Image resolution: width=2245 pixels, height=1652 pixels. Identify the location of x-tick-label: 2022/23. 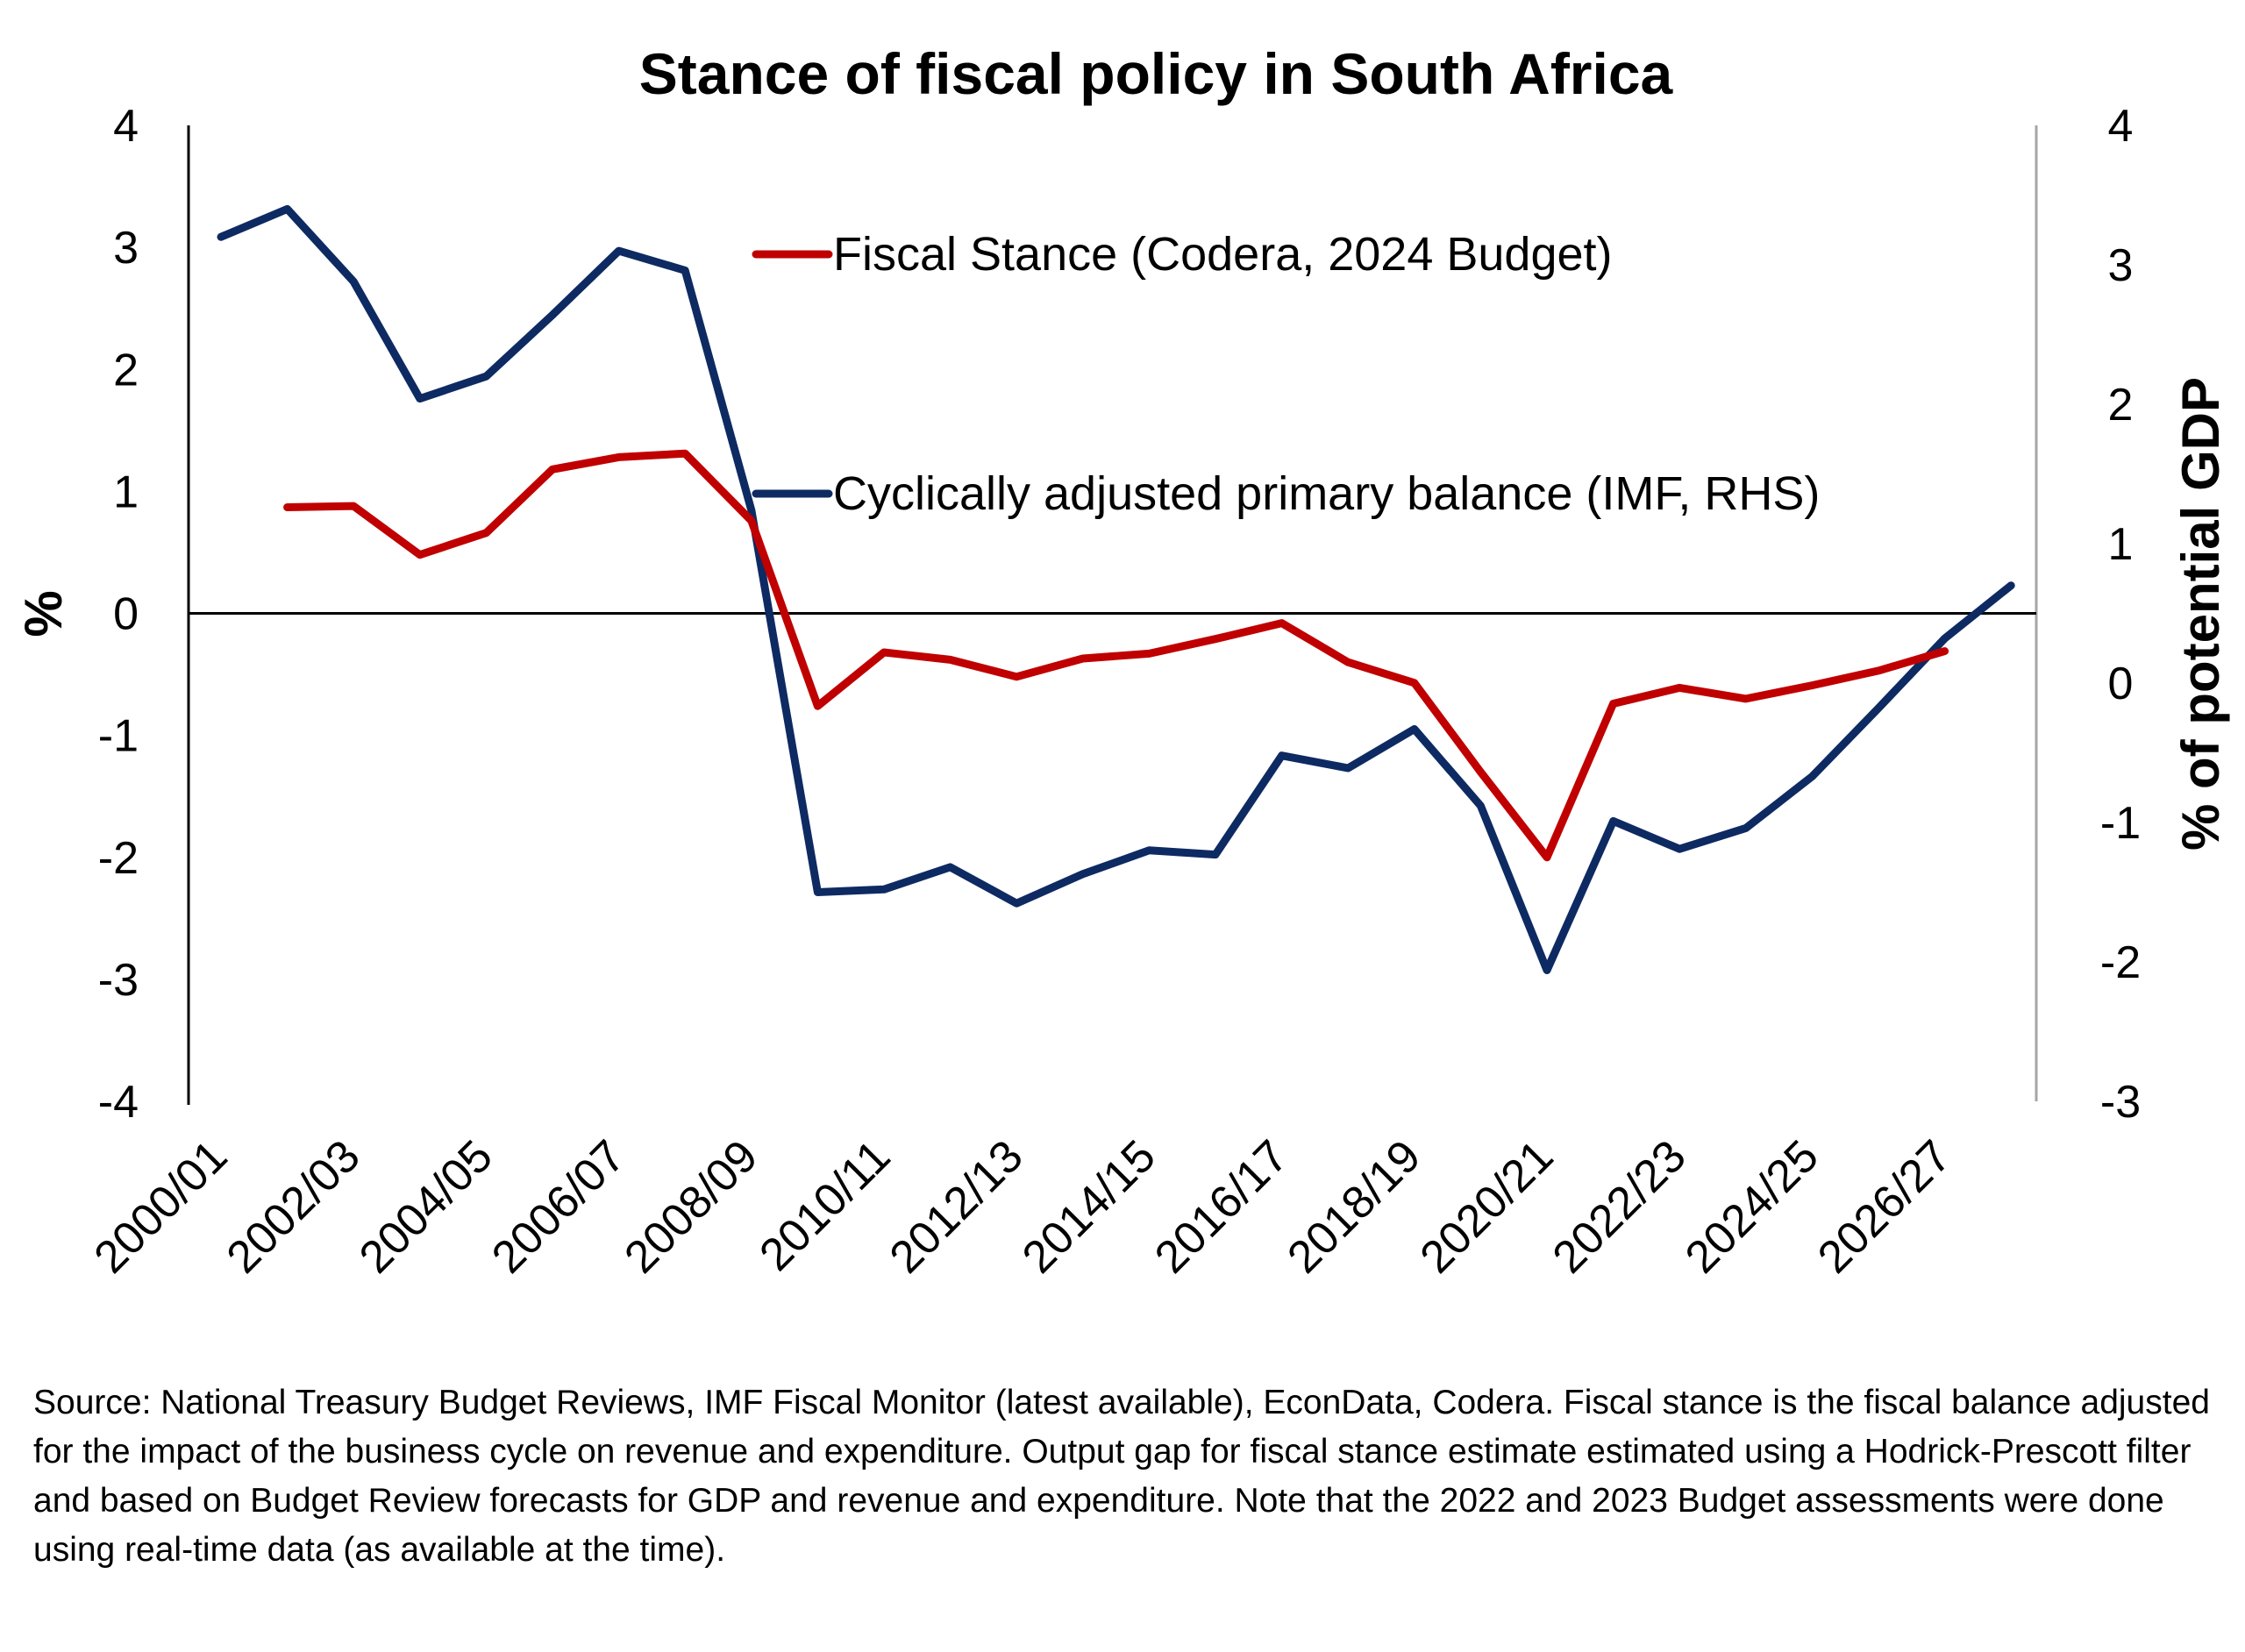
(1619, 1206).